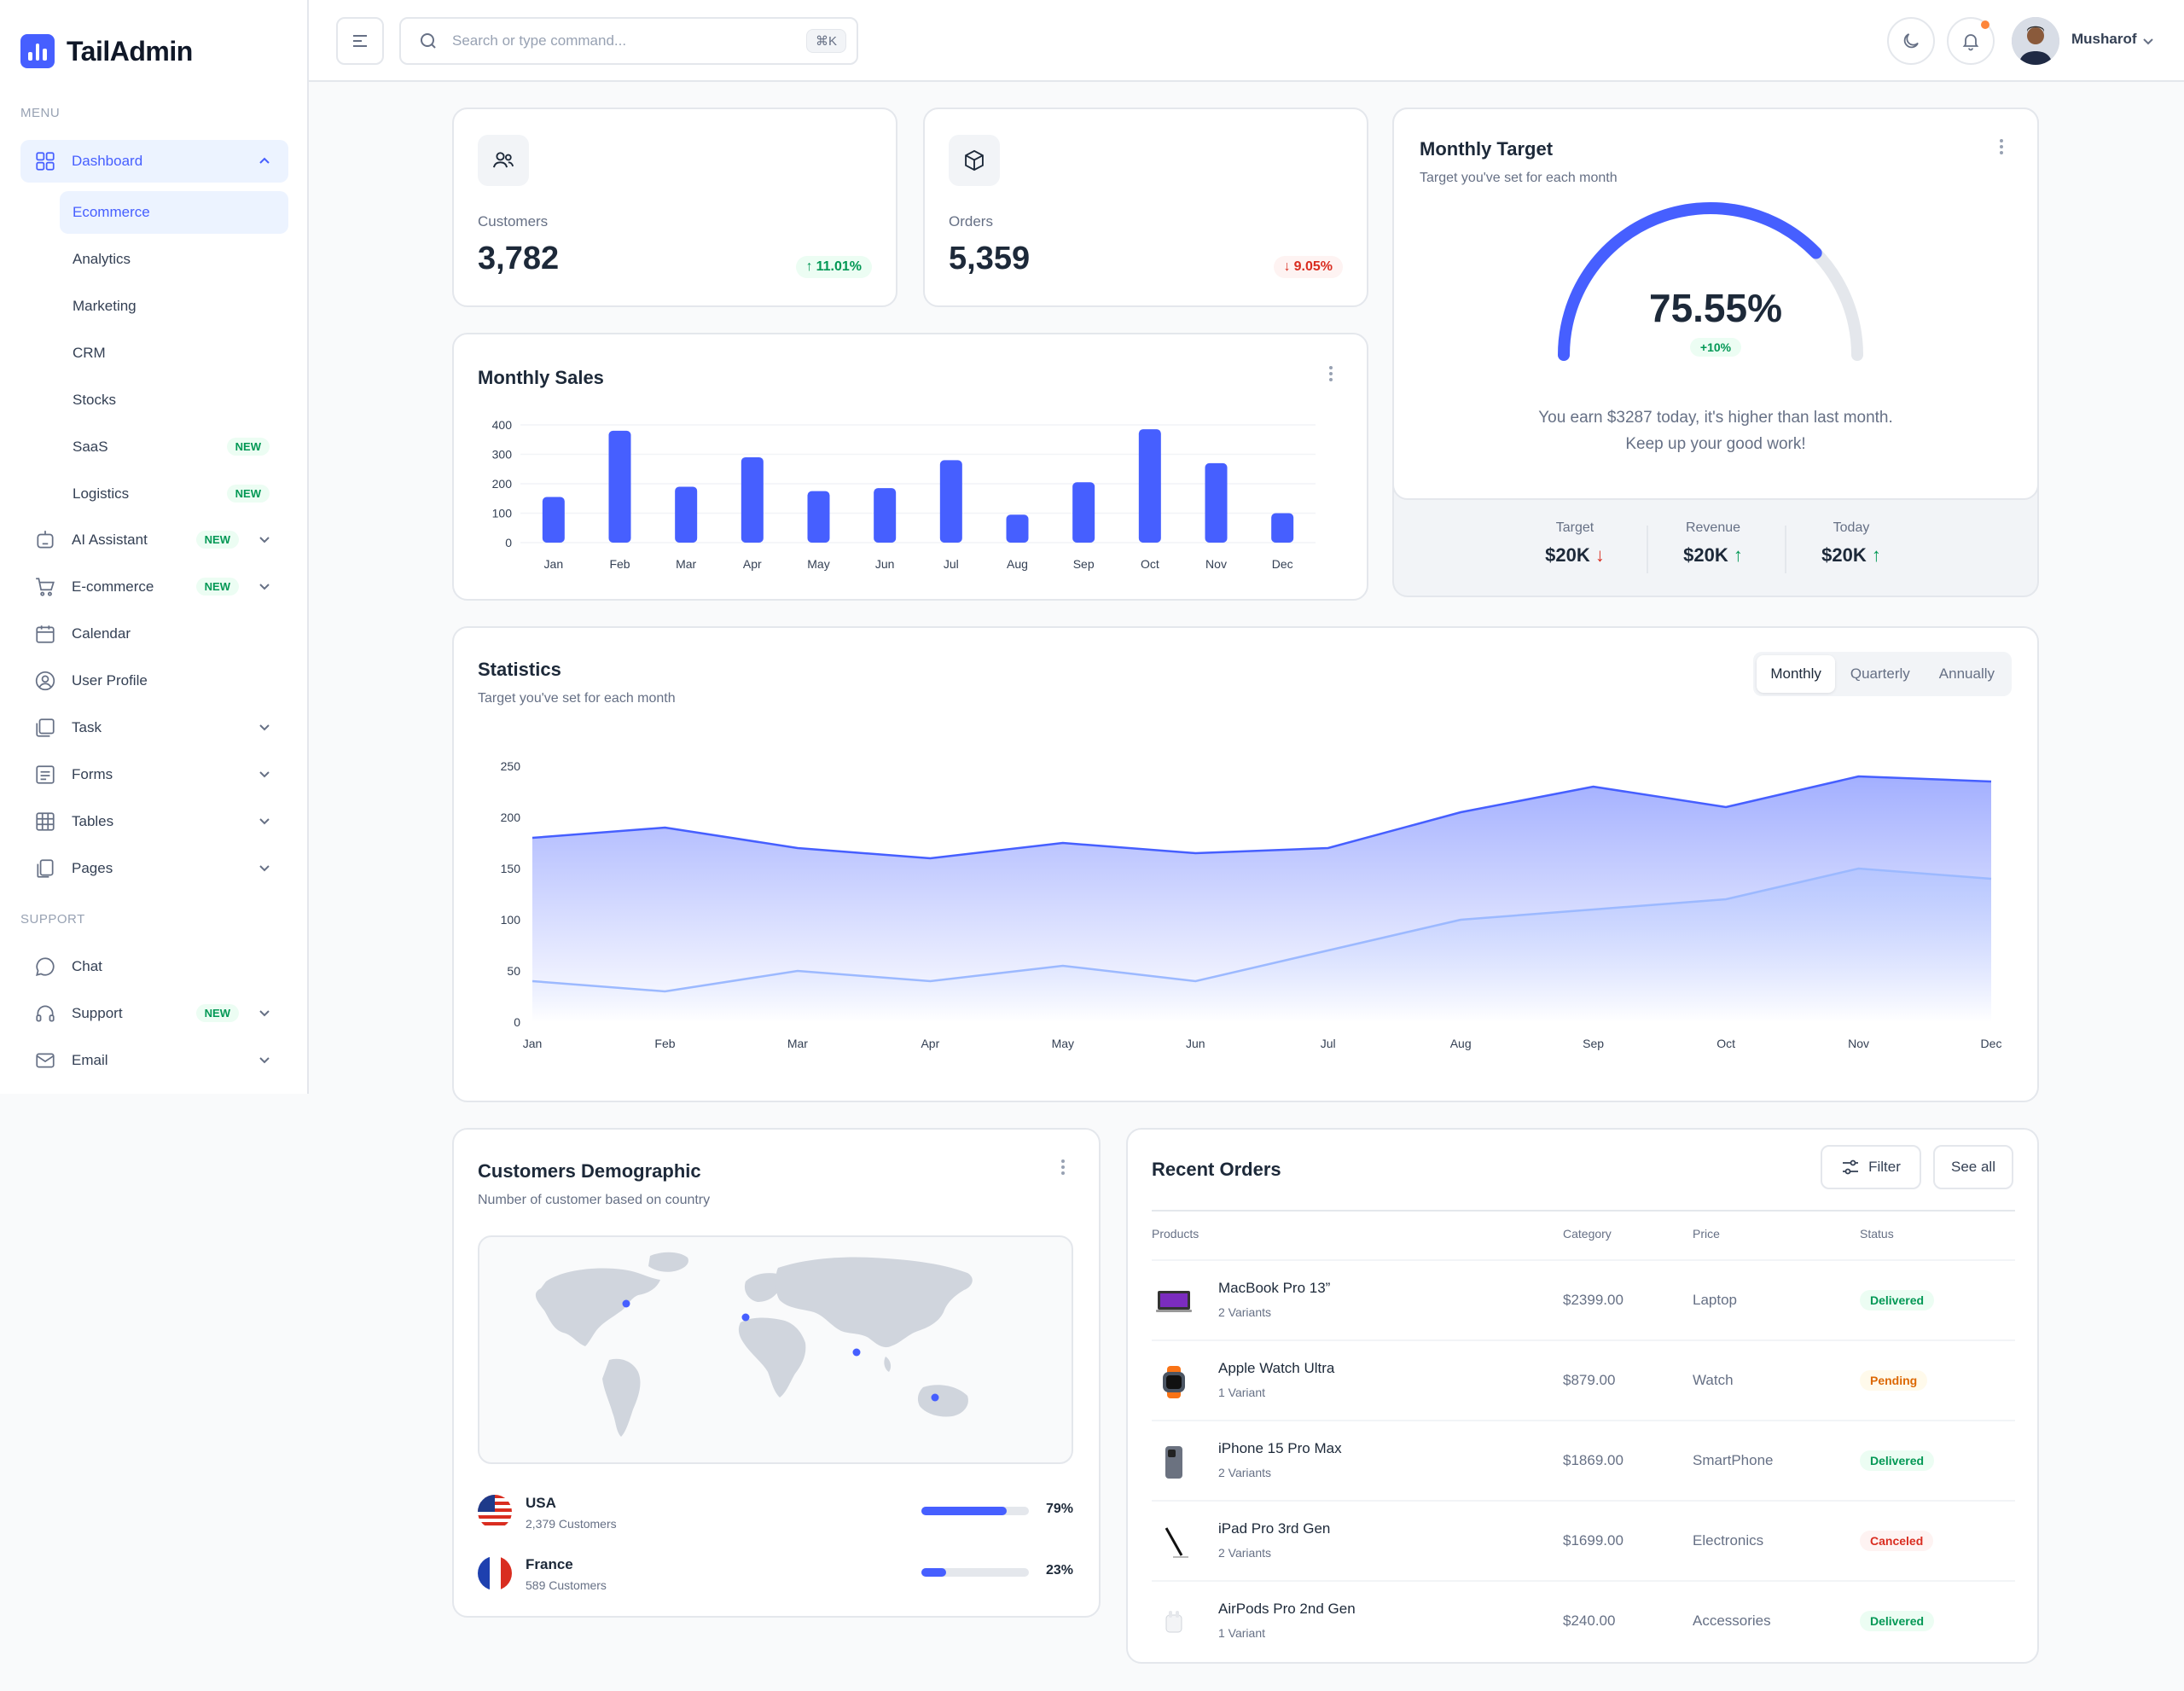  What do you see at coordinates (154, 821) in the screenshot?
I see `sidebar-item-tables: Tables` at bounding box center [154, 821].